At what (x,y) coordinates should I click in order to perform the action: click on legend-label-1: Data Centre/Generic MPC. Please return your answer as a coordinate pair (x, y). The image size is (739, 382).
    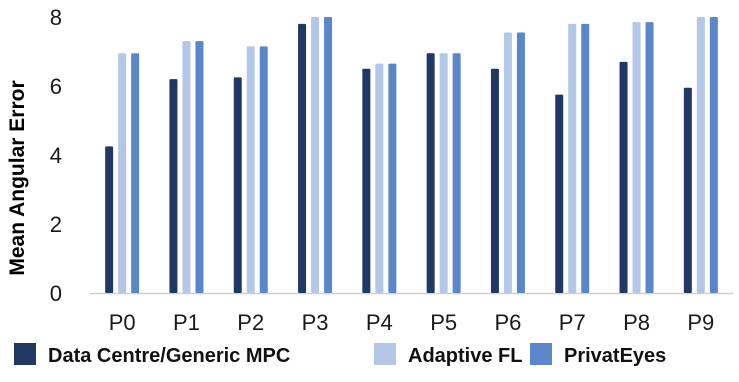
    Looking at the image, I should click on (169, 356).